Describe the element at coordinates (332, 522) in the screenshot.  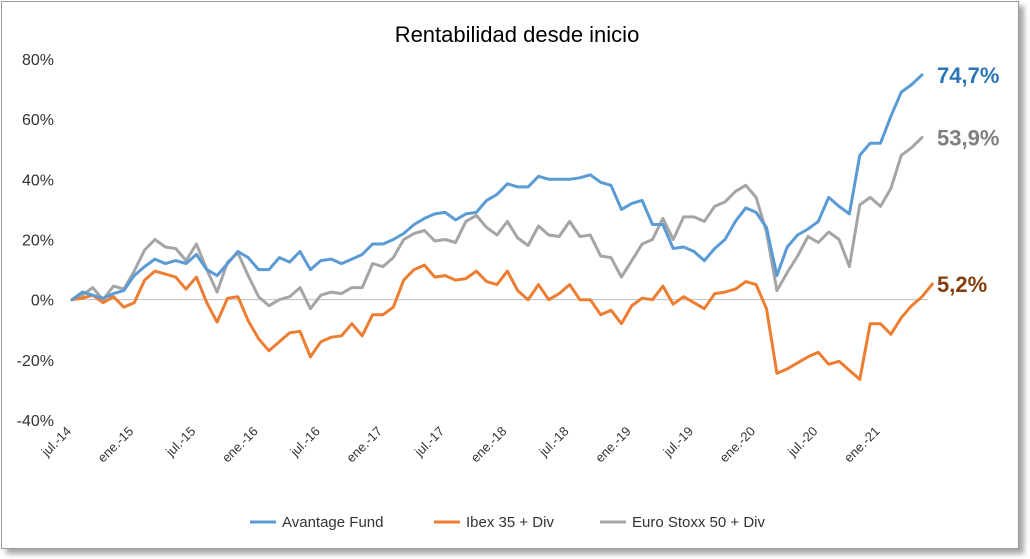
I see `legend-label: Avantage Fund` at that location.